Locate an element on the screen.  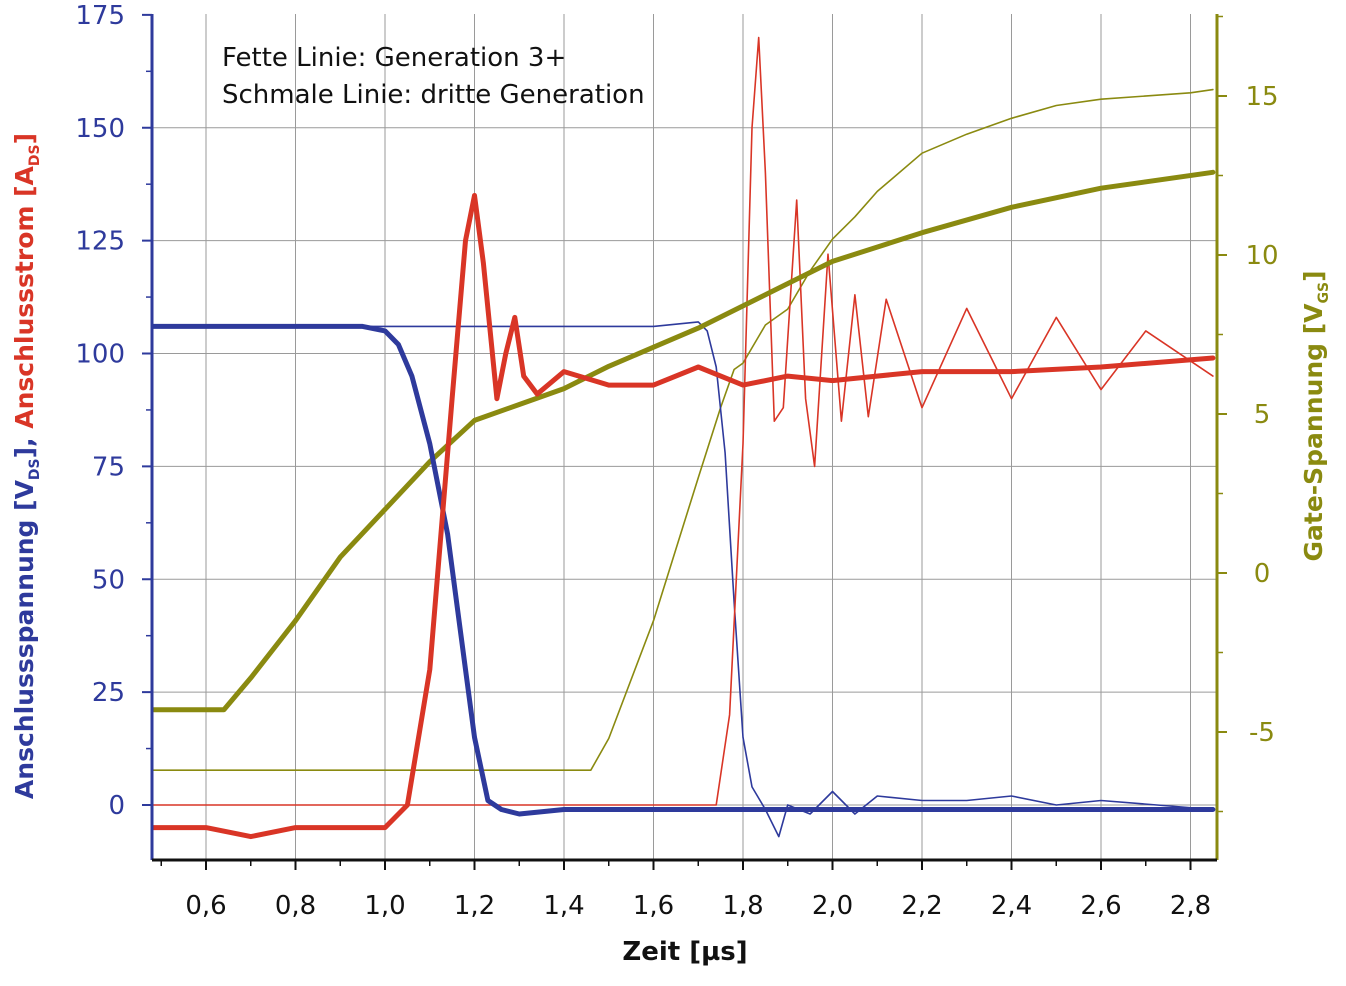
x-tick-label: 1,8 is located at coordinates (742, 906).